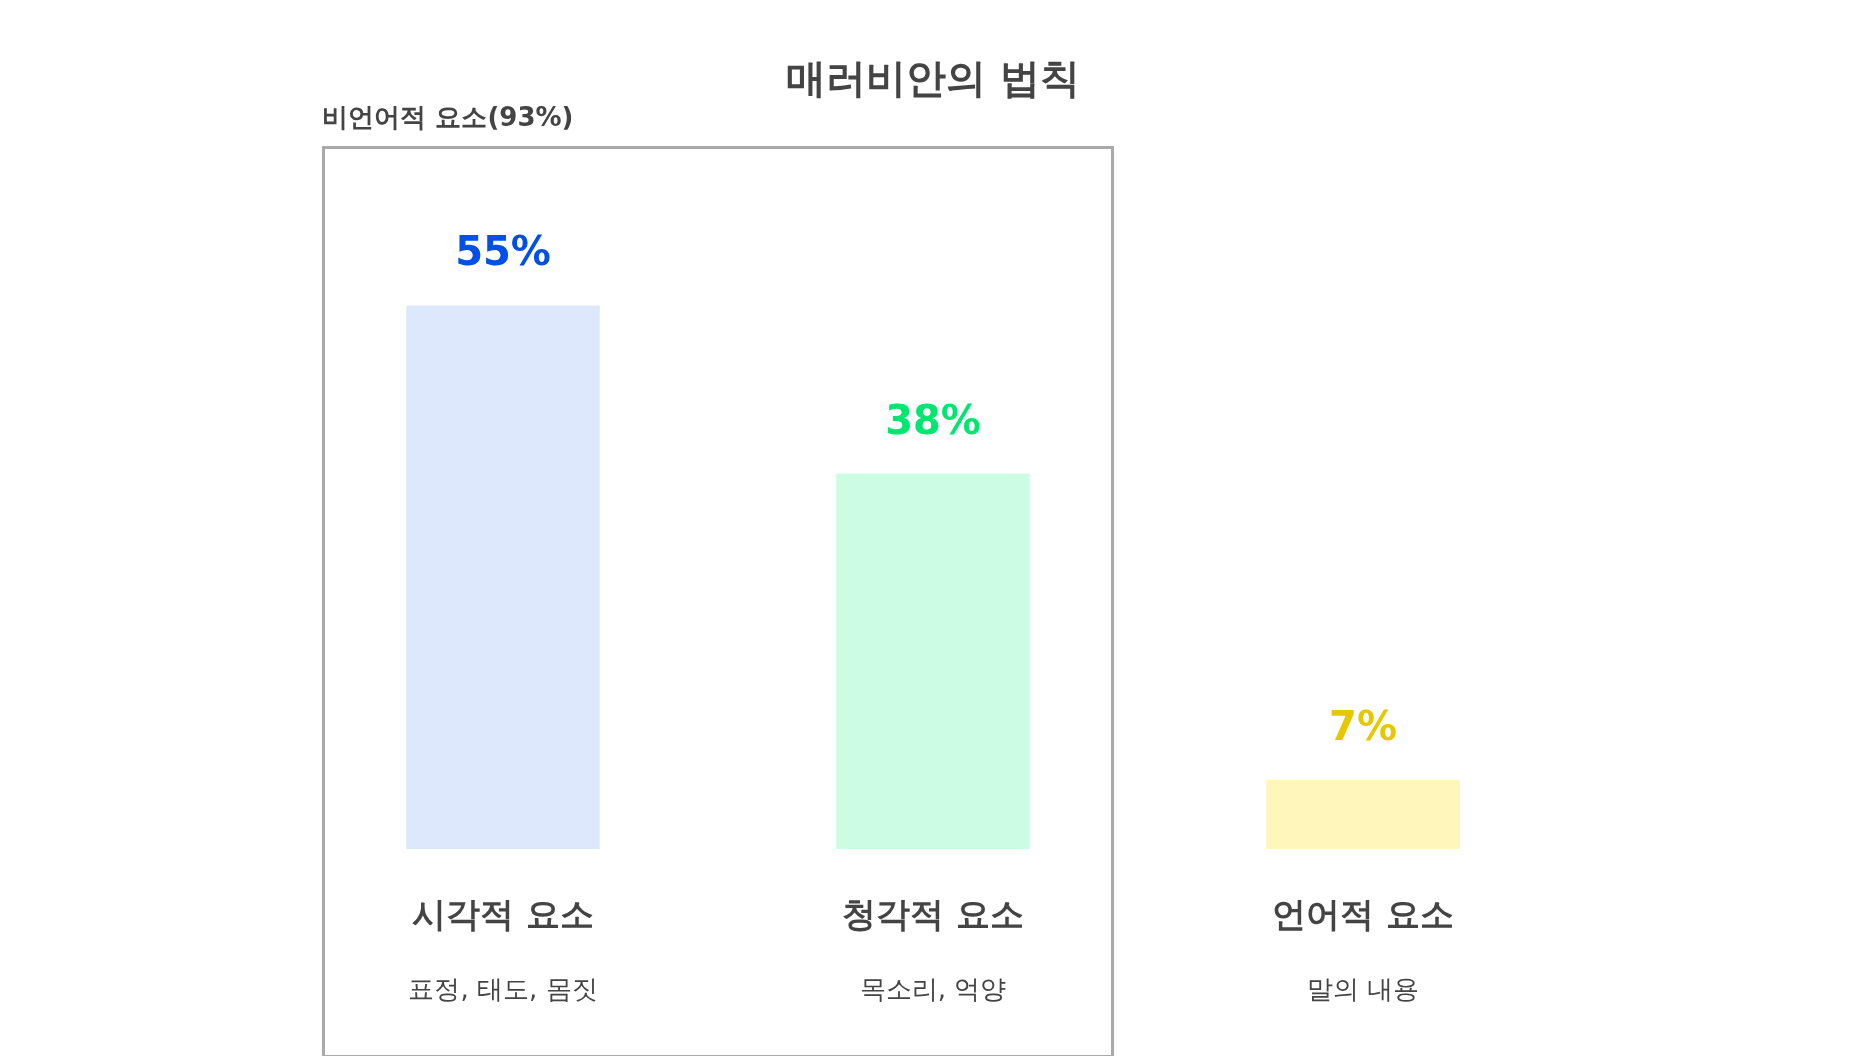 This screenshot has width=1874, height=1056. Describe the element at coordinates (1363, 914) in the screenshot. I see `x-tick-label: 언어적 요소` at that location.